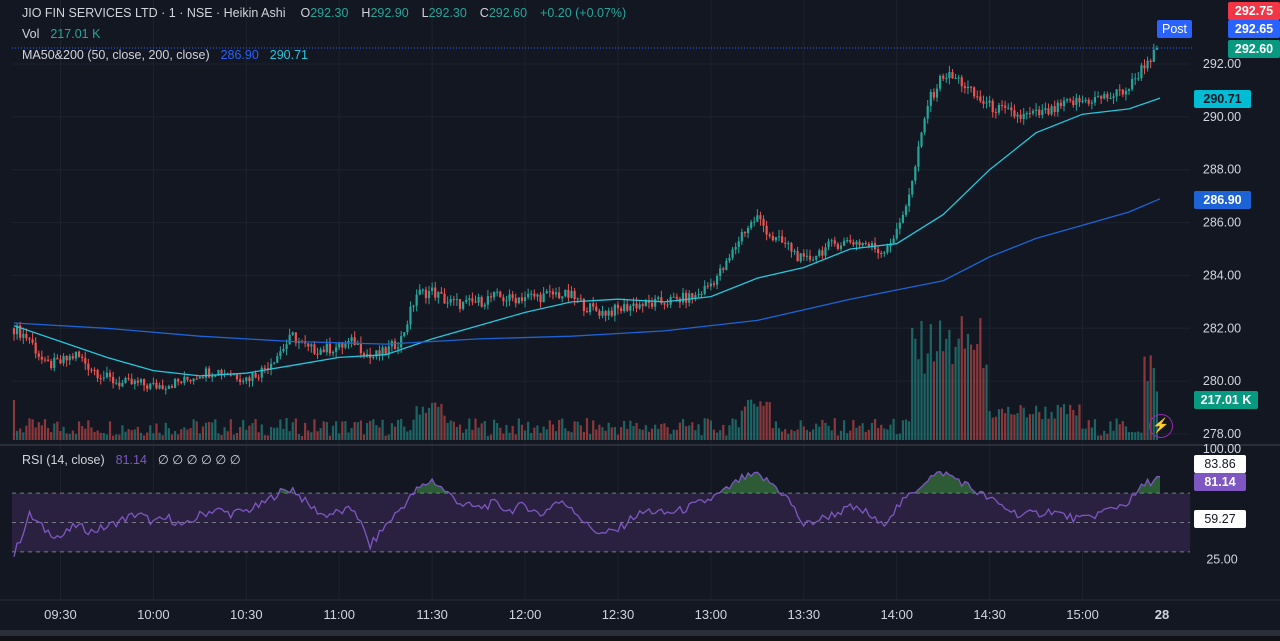  Describe the element at coordinates (199, 460) in the screenshot. I see `rsi-legend-extras: ∅ ∅ ∅ ∅ ∅ ∅` at that location.